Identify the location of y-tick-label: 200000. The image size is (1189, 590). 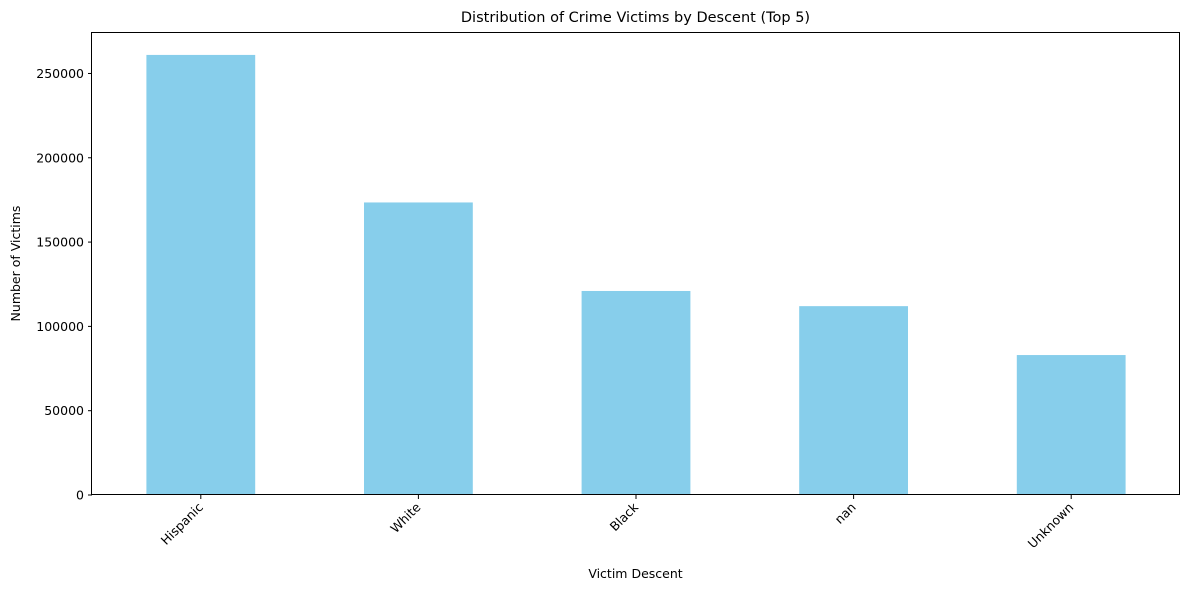
(60, 157).